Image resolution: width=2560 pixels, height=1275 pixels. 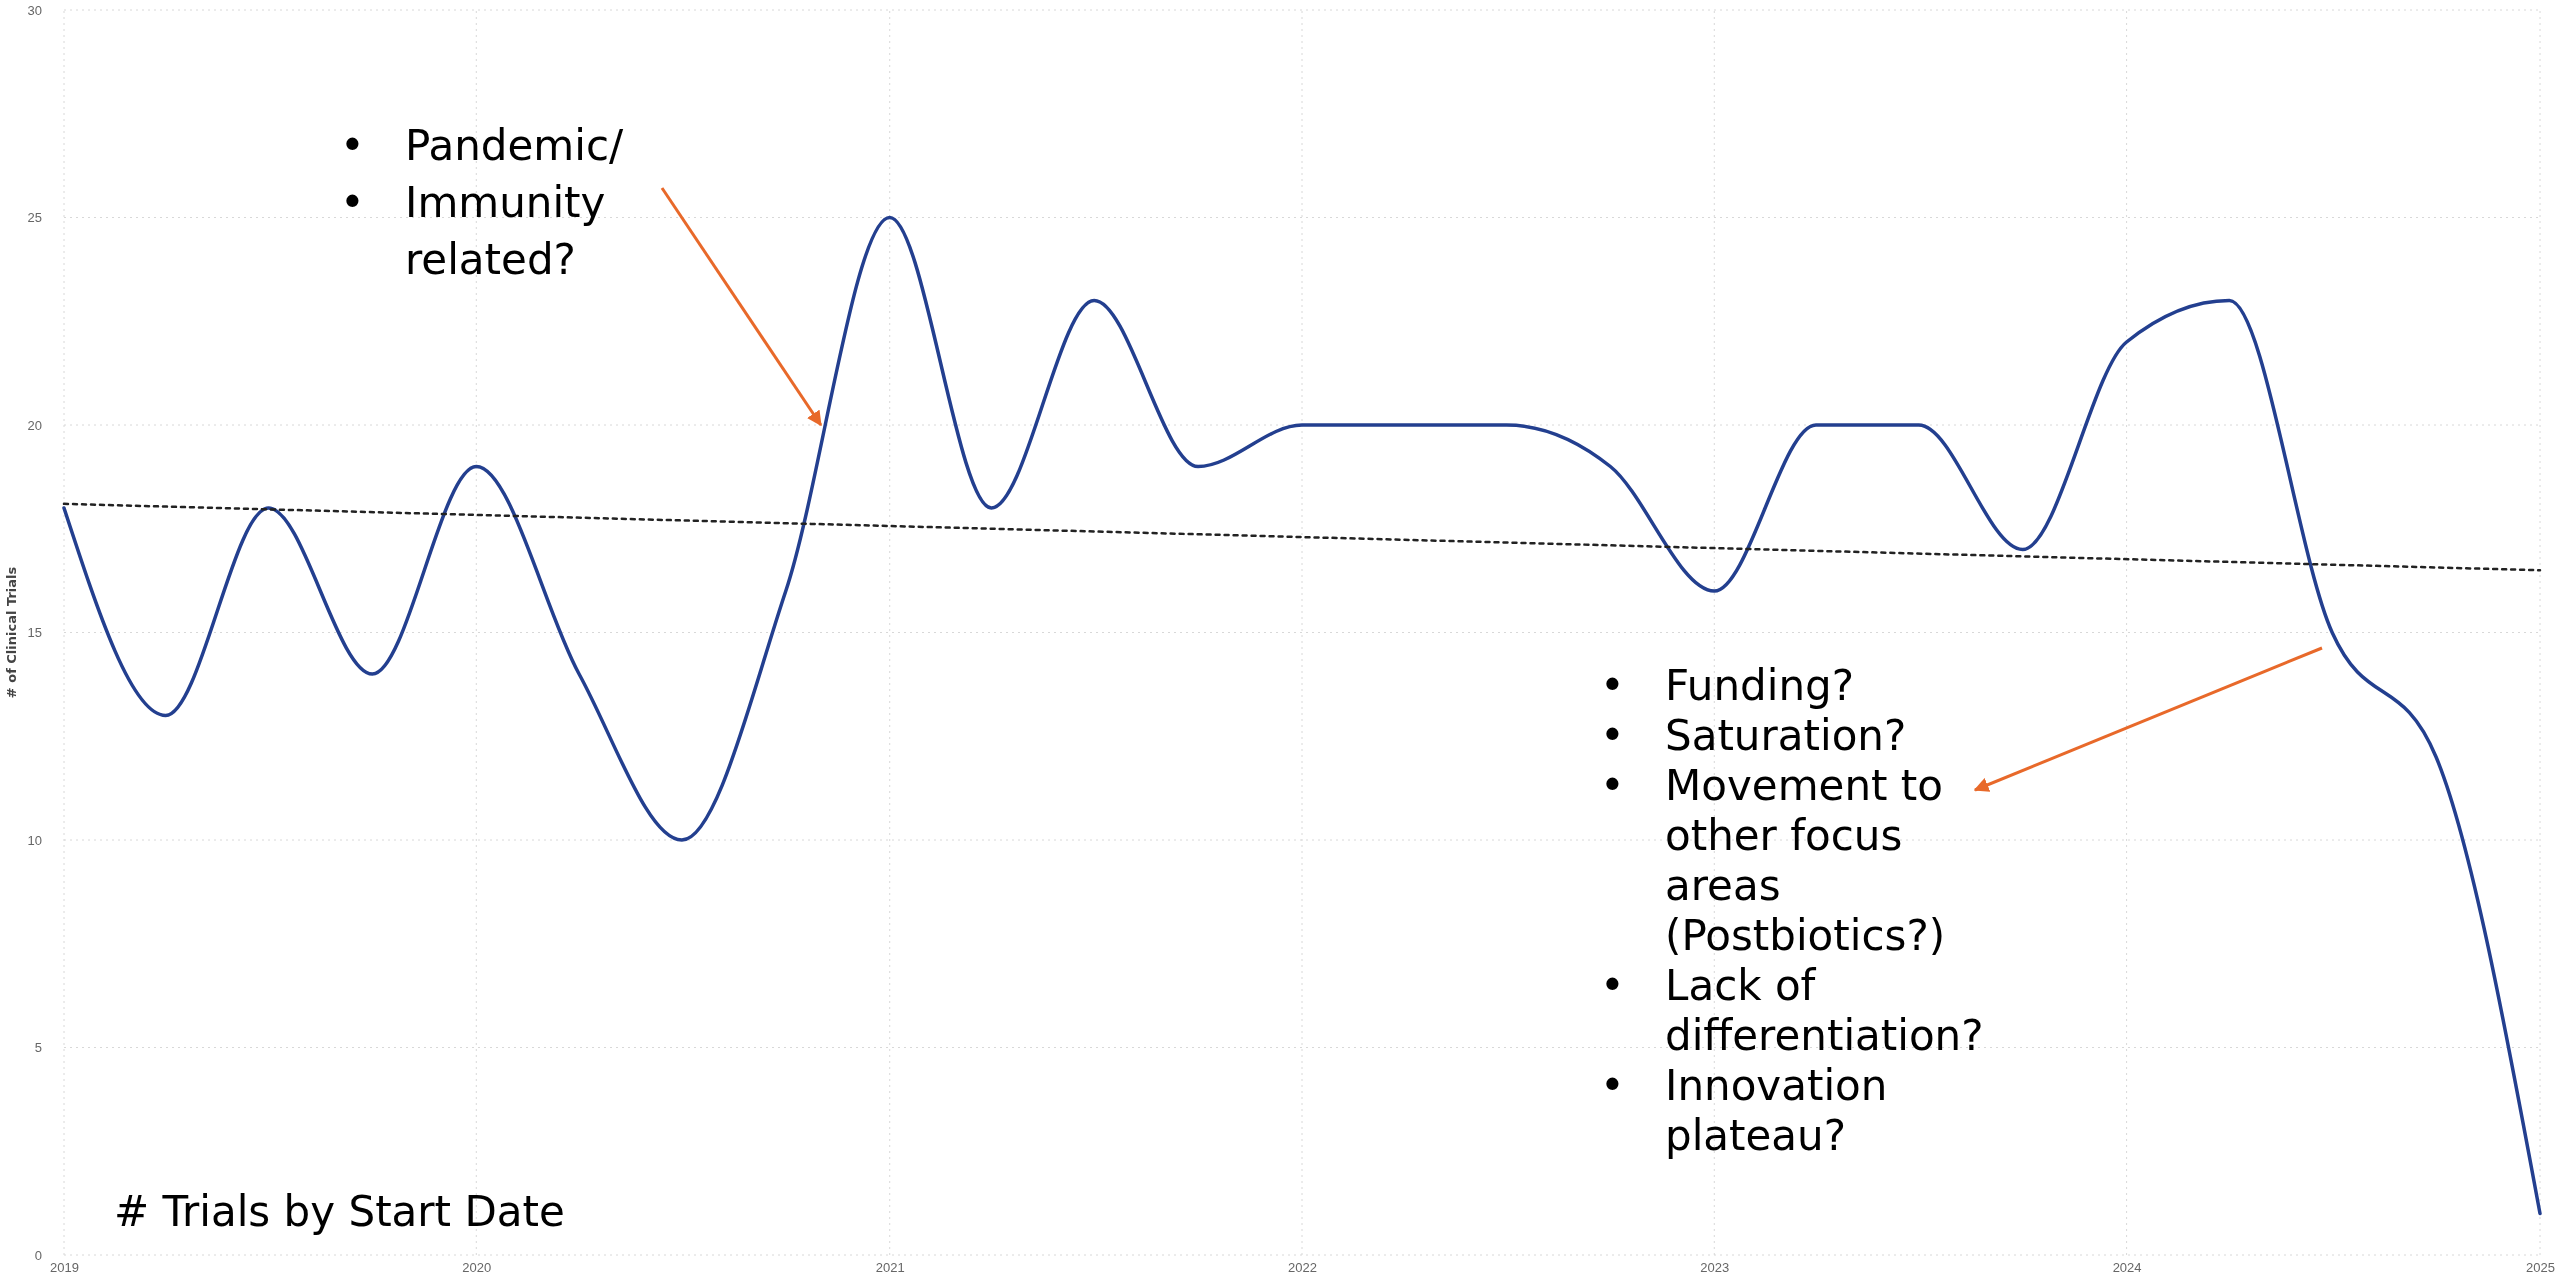 What do you see at coordinates (64, 1267) in the screenshot?
I see `x-tick-label: 2019` at bounding box center [64, 1267].